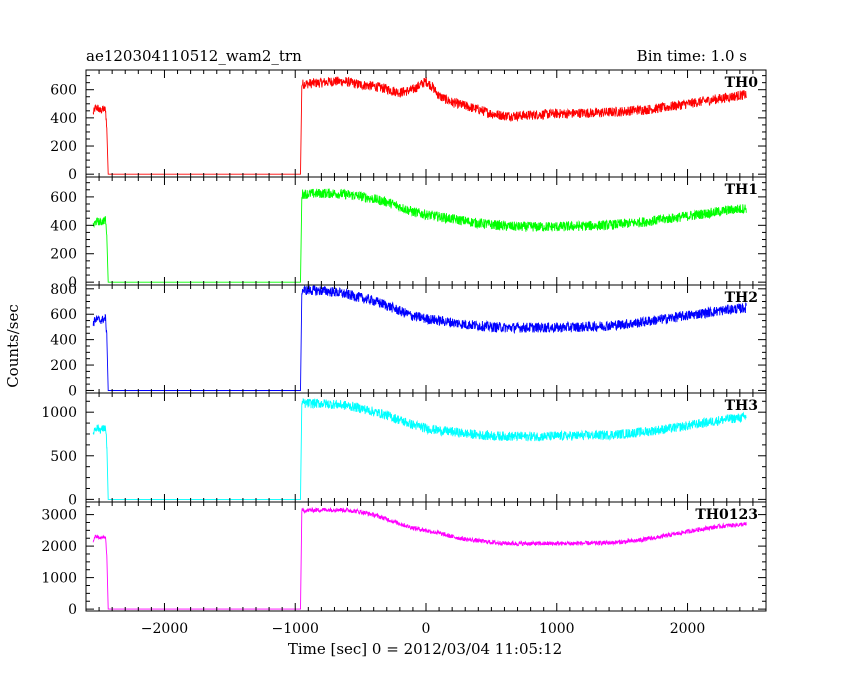 Image resolution: width=850 pixels, height=680 pixels. Describe the element at coordinates (688, 629) in the screenshot. I see `x-tick-label: 2000` at that location.